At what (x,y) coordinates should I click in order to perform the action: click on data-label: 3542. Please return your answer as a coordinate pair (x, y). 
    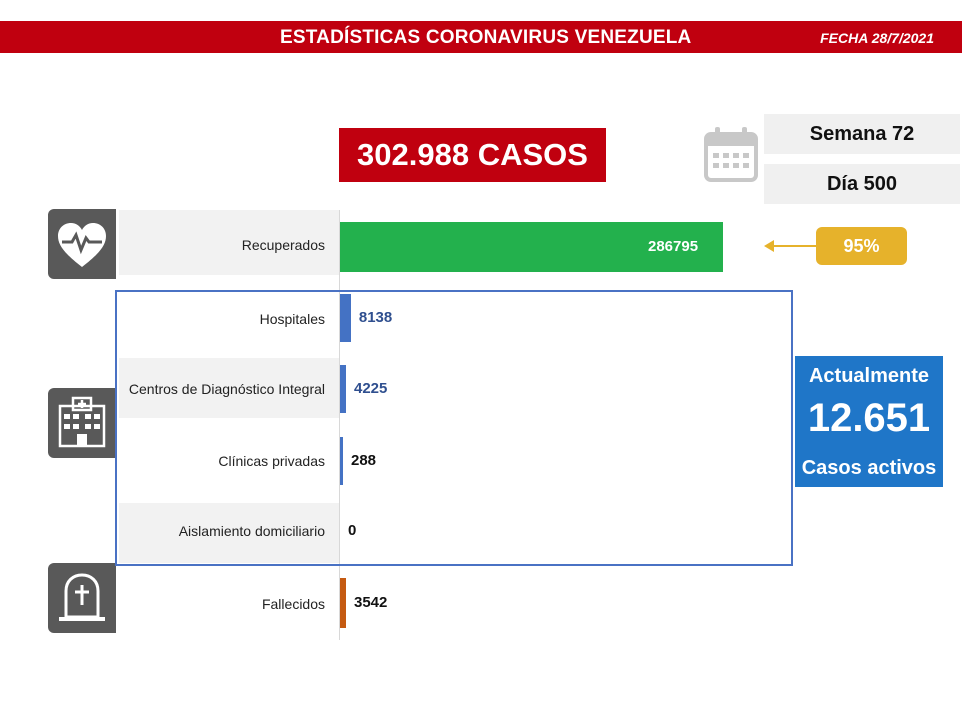
    Looking at the image, I should click on (371, 602).